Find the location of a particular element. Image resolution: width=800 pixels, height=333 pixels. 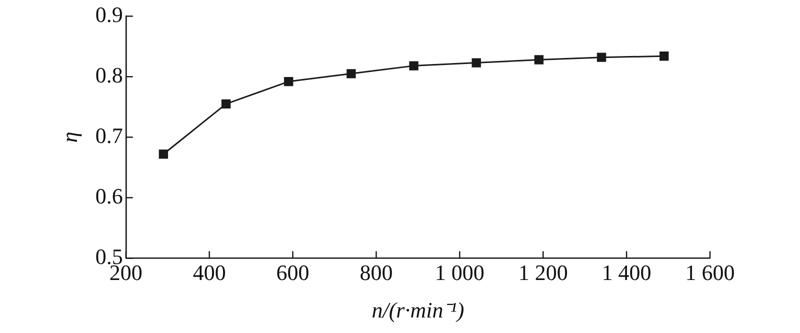

x-tick-label: 400 is located at coordinates (209, 273).